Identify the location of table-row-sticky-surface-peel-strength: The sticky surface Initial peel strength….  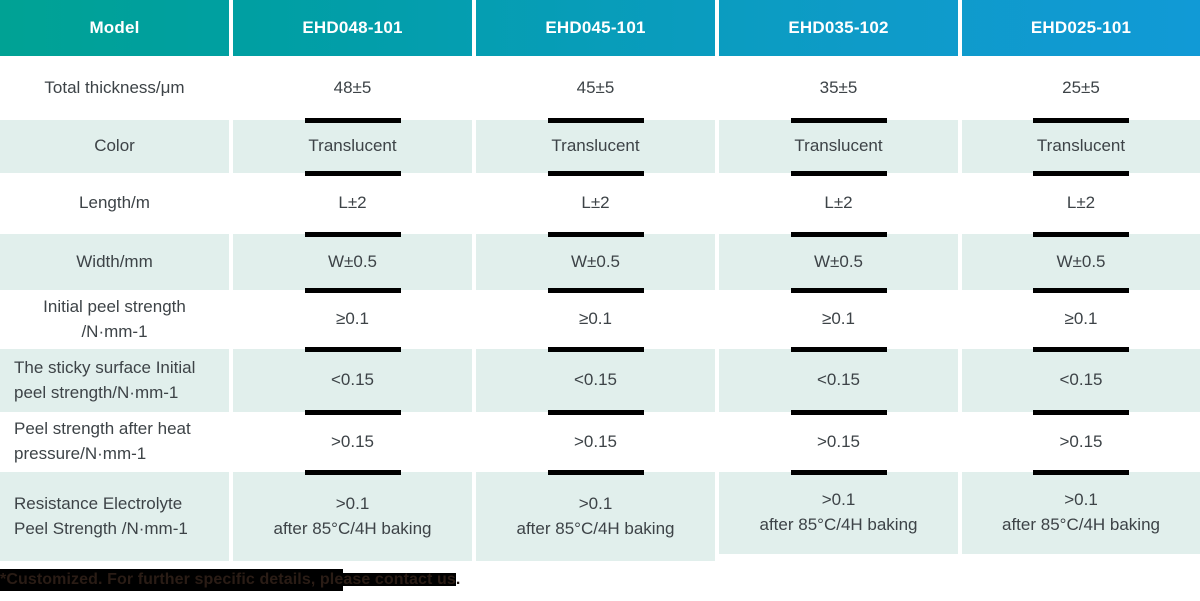
(600, 380).